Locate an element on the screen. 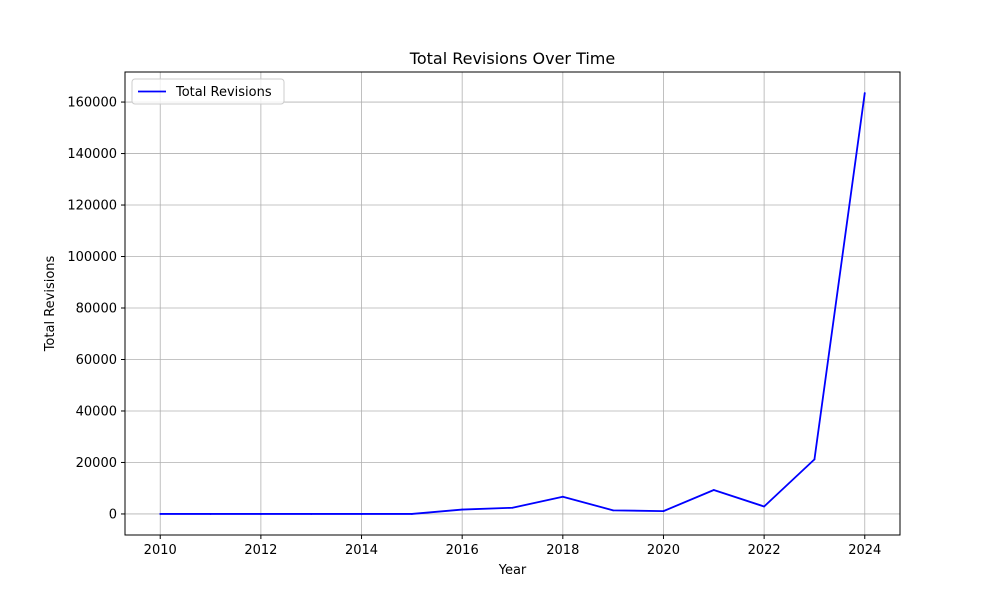 The image size is (1000, 600). y-tick-label: 140000 is located at coordinates (92, 154).